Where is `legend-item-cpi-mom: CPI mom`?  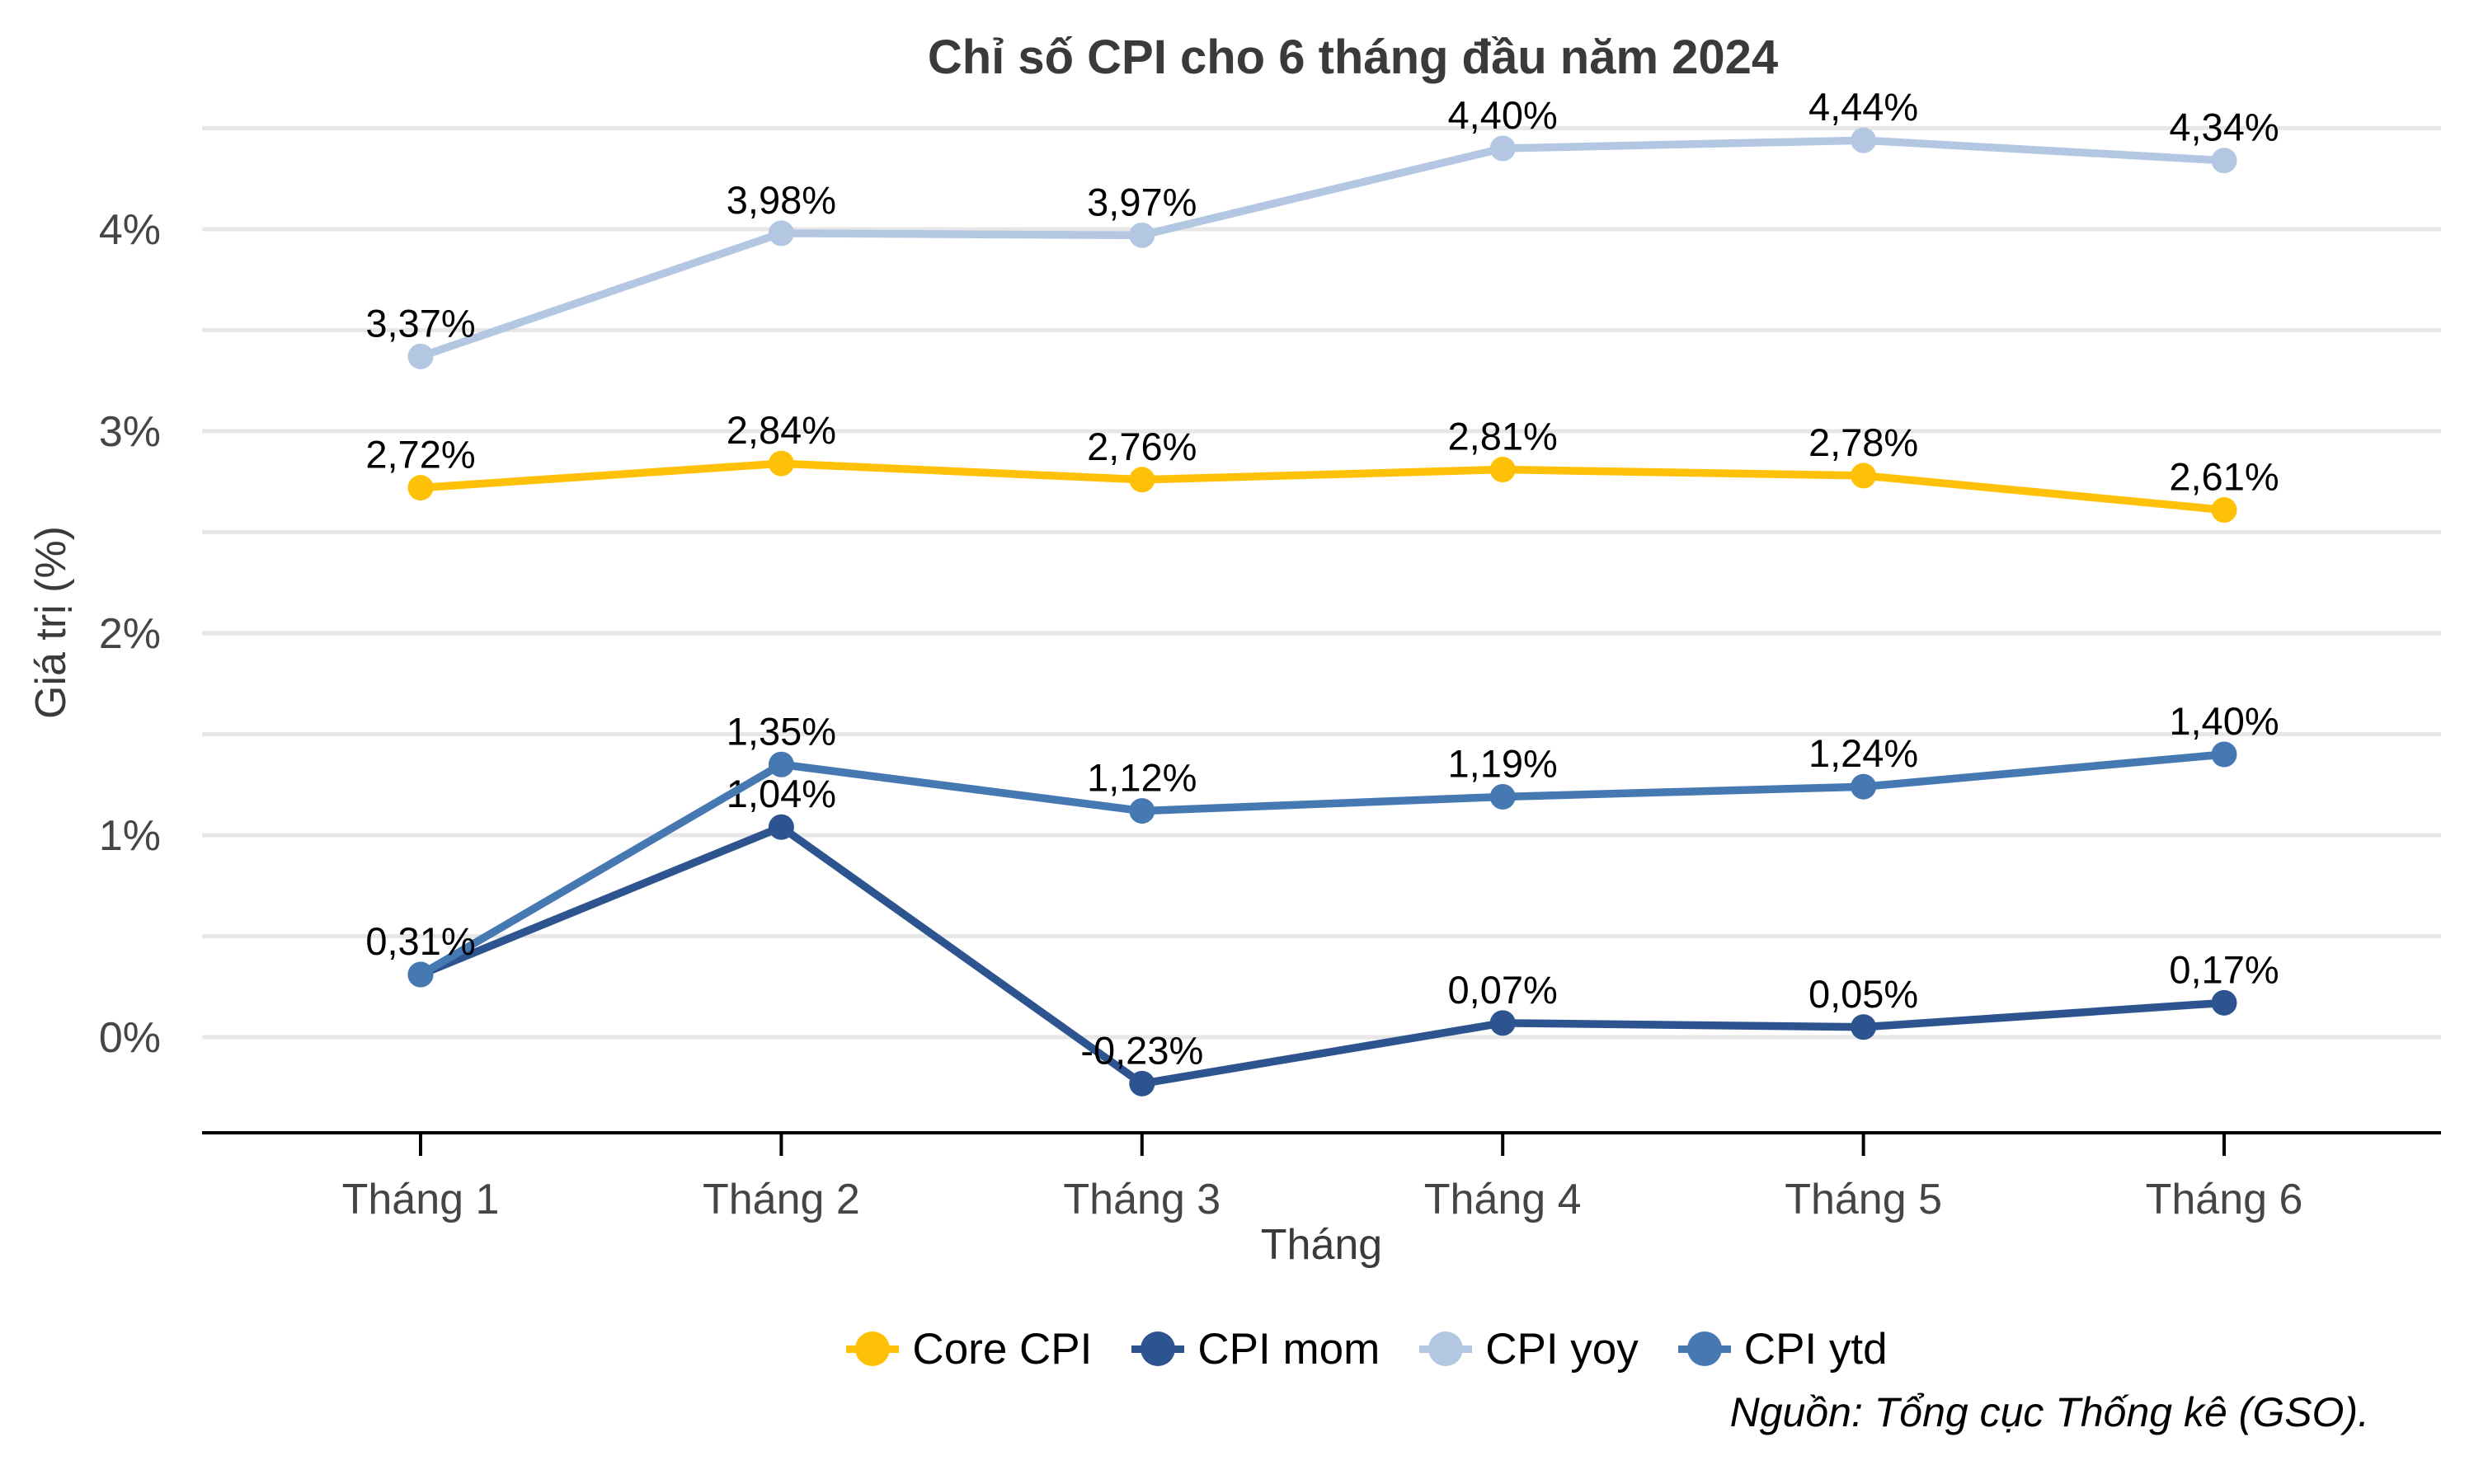 legend-item-cpi-mom: CPI mom is located at coordinates (1255, 1349).